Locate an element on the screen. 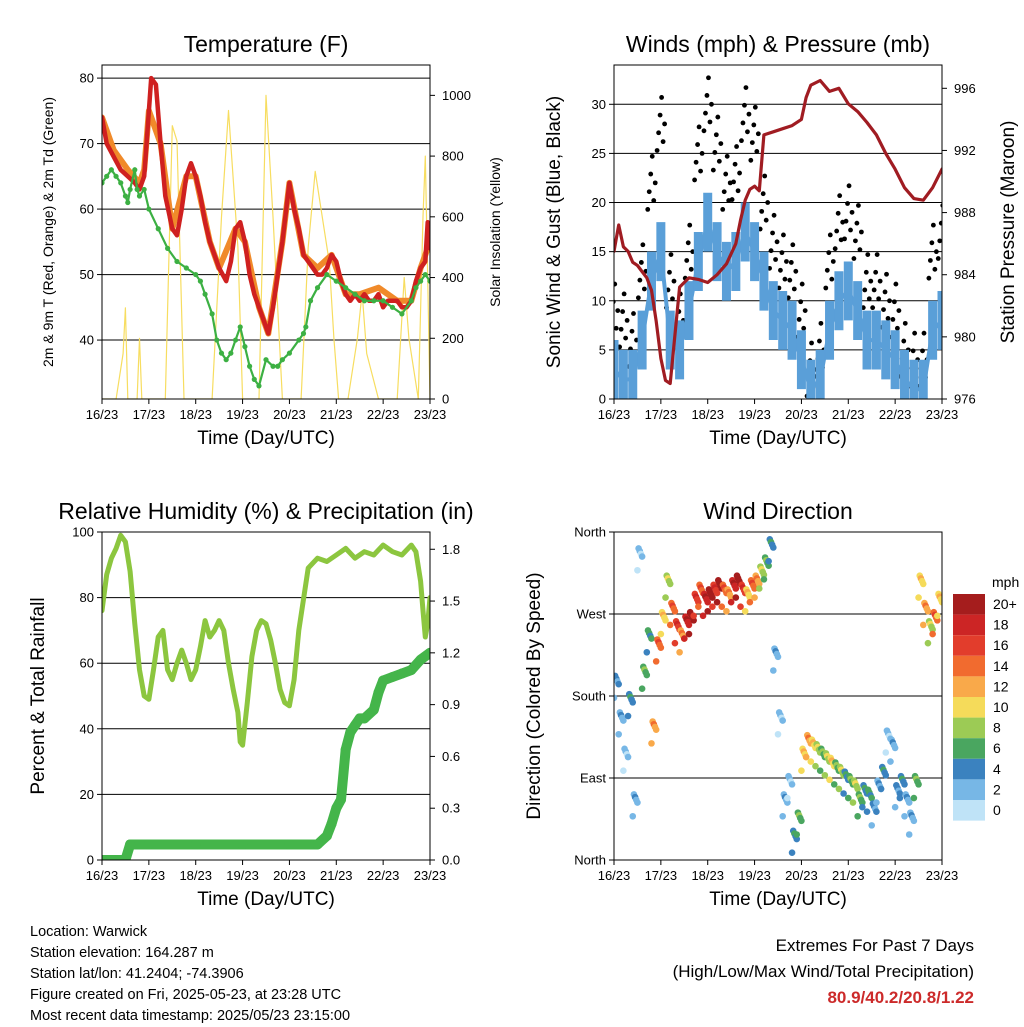 This screenshot has height=1027, width=1024. marks-layer is located at coordinates (778, 696).